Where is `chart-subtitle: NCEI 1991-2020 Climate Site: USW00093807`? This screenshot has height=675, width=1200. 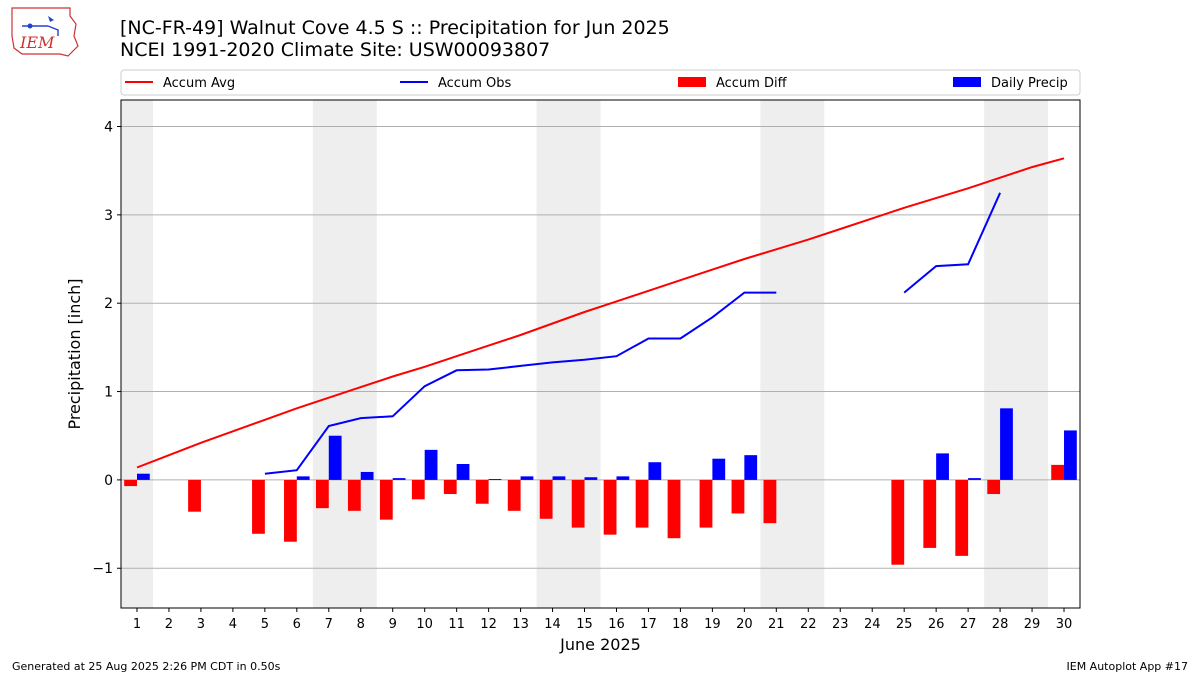
chart-subtitle: NCEI 1991-2020 Climate Site: USW00093807 is located at coordinates (335, 50).